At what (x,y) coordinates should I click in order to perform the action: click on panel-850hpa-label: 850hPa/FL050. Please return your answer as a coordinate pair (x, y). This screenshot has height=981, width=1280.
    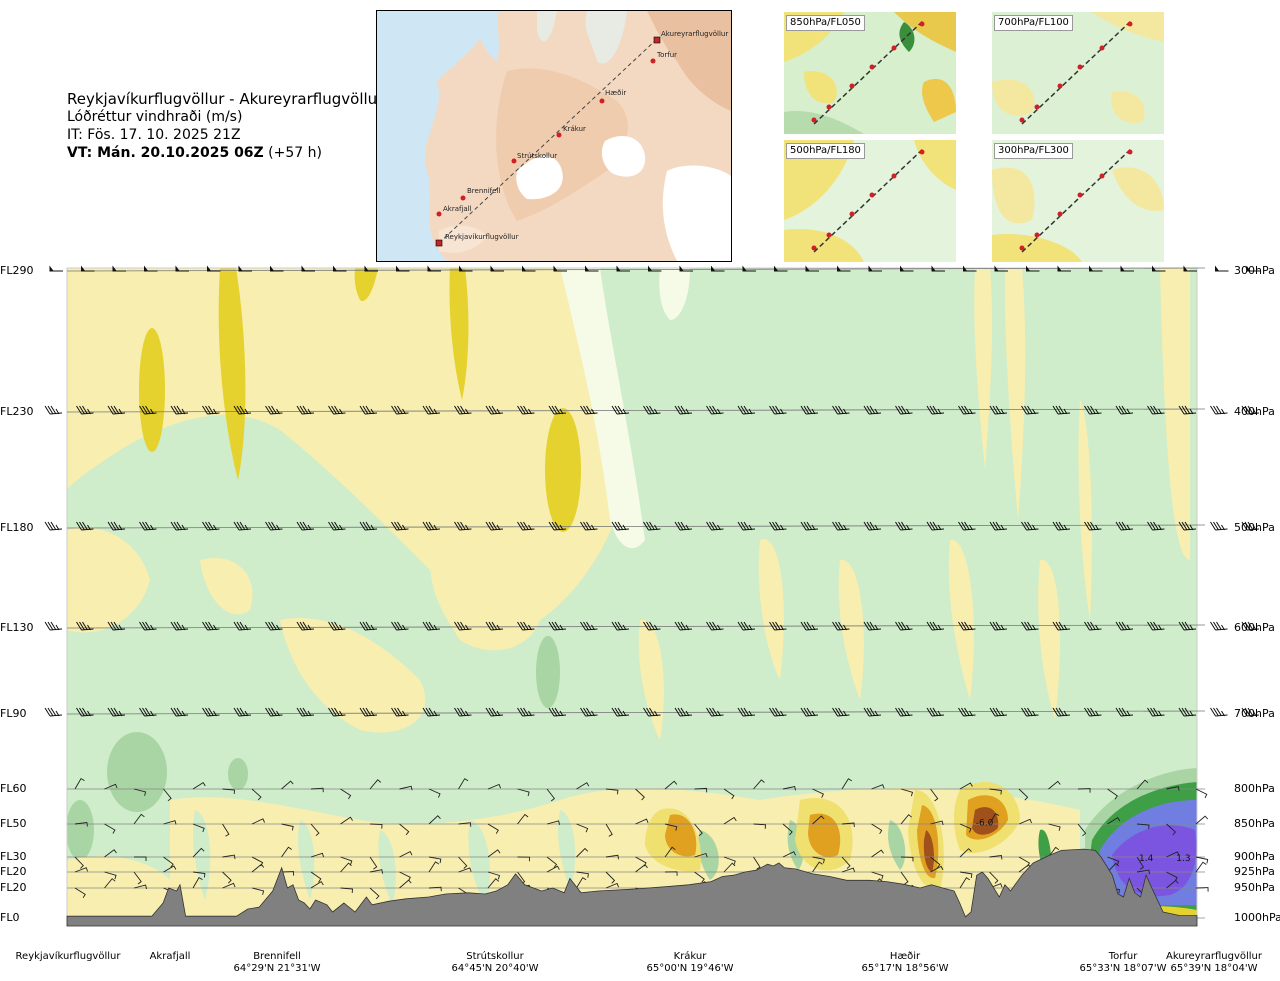
    Looking at the image, I should click on (825, 23).